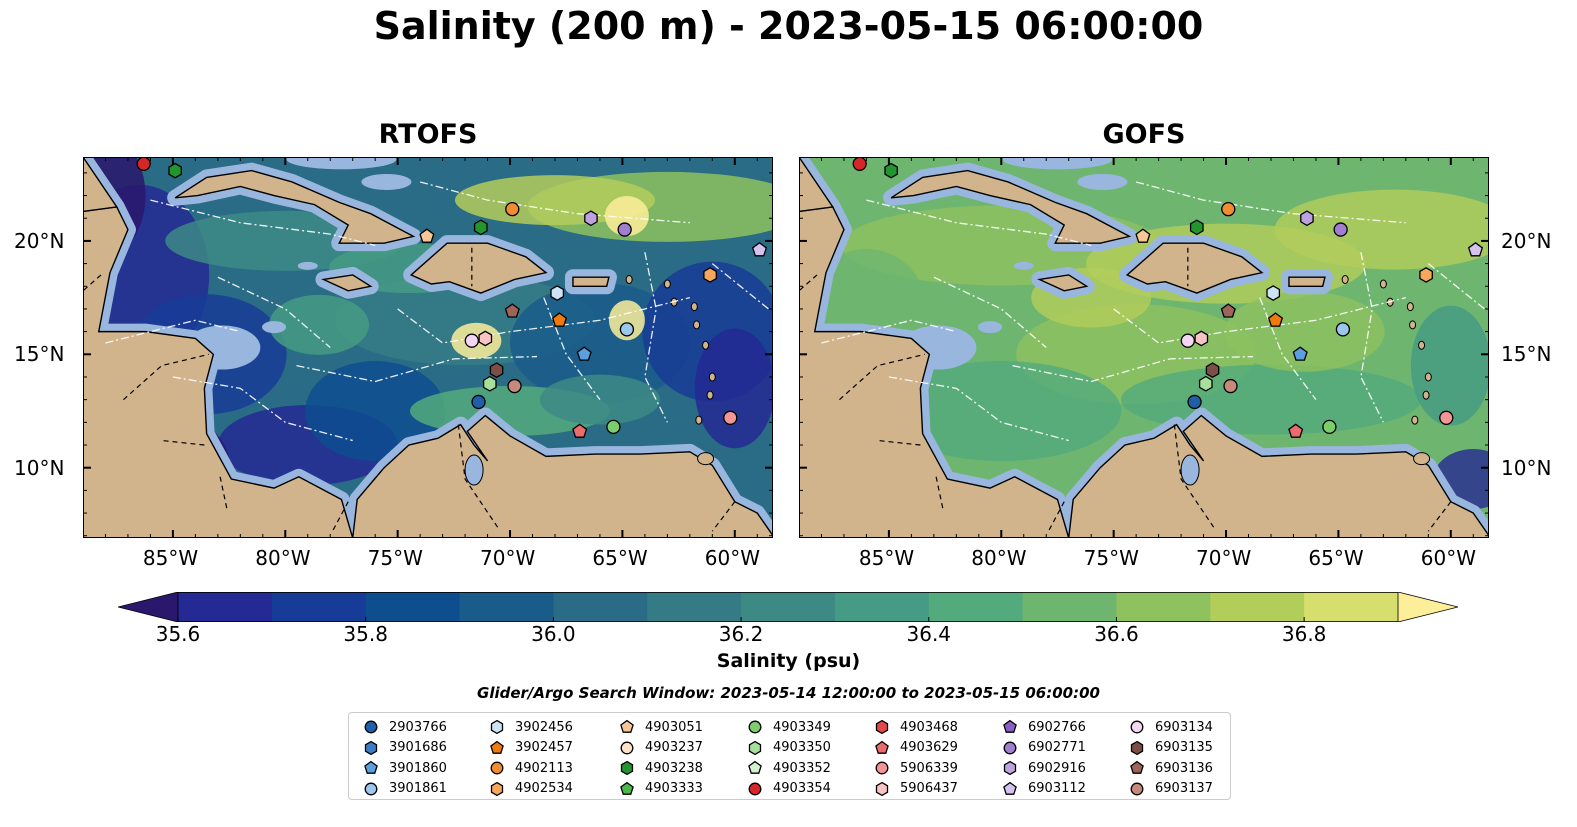 The width and height of the screenshot is (1577, 827). What do you see at coordinates (1278, 476) in the screenshot?
I see `land-southamerica` at bounding box center [1278, 476].